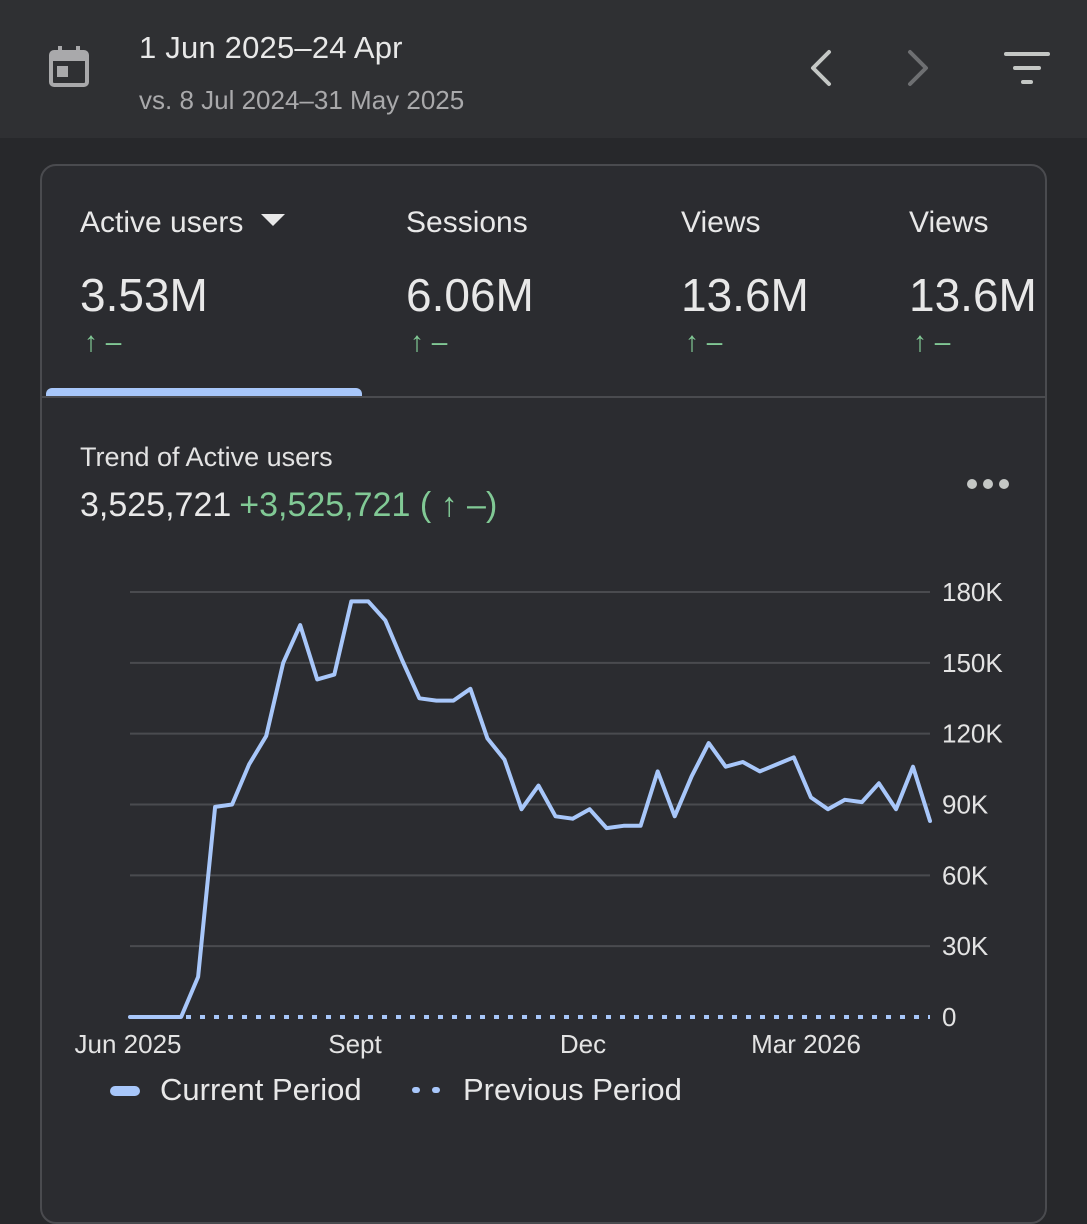 Image resolution: width=1087 pixels, height=1224 pixels. What do you see at coordinates (206, 457) in the screenshot?
I see `trend-title: Trend of Active users` at bounding box center [206, 457].